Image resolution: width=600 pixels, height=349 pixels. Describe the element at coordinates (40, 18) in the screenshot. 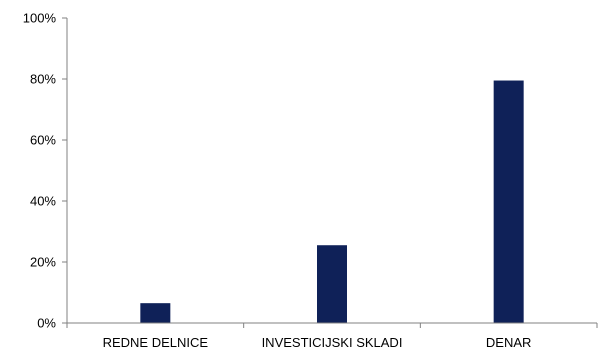

I see `y-tick-label: 100%` at that location.